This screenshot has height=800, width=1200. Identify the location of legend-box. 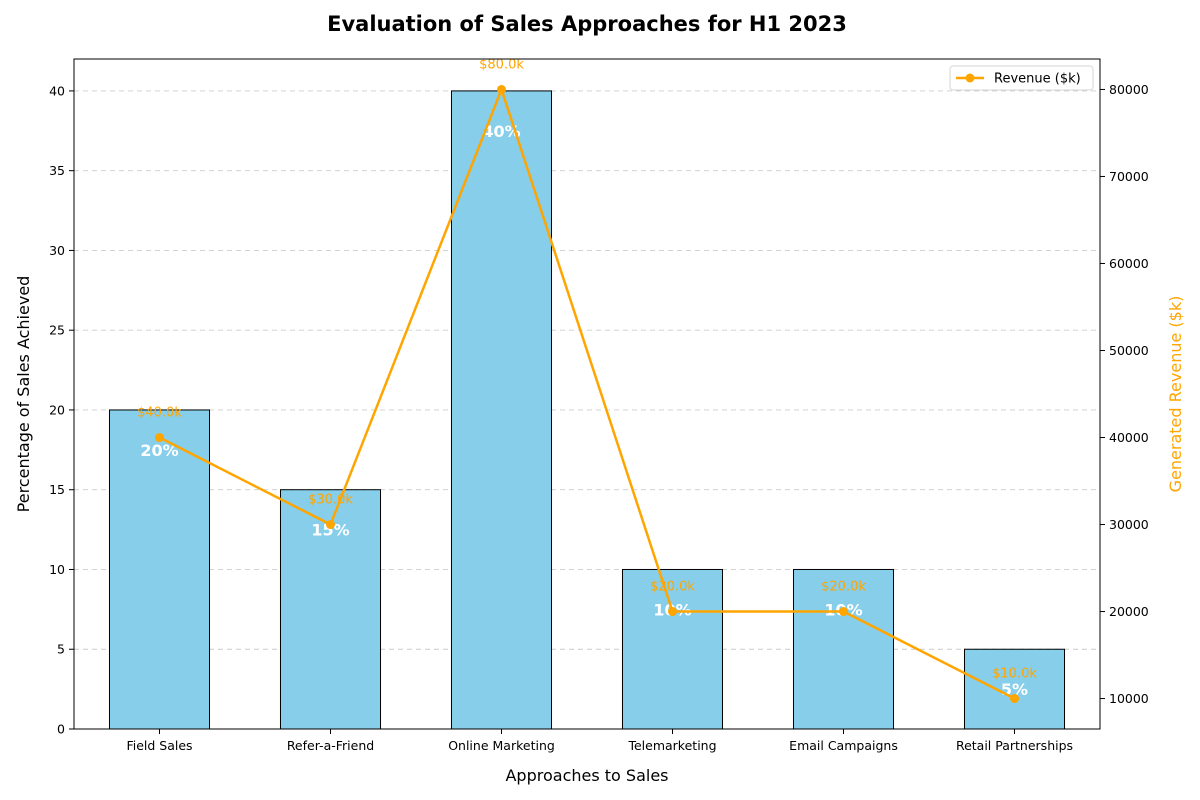
(1021, 78).